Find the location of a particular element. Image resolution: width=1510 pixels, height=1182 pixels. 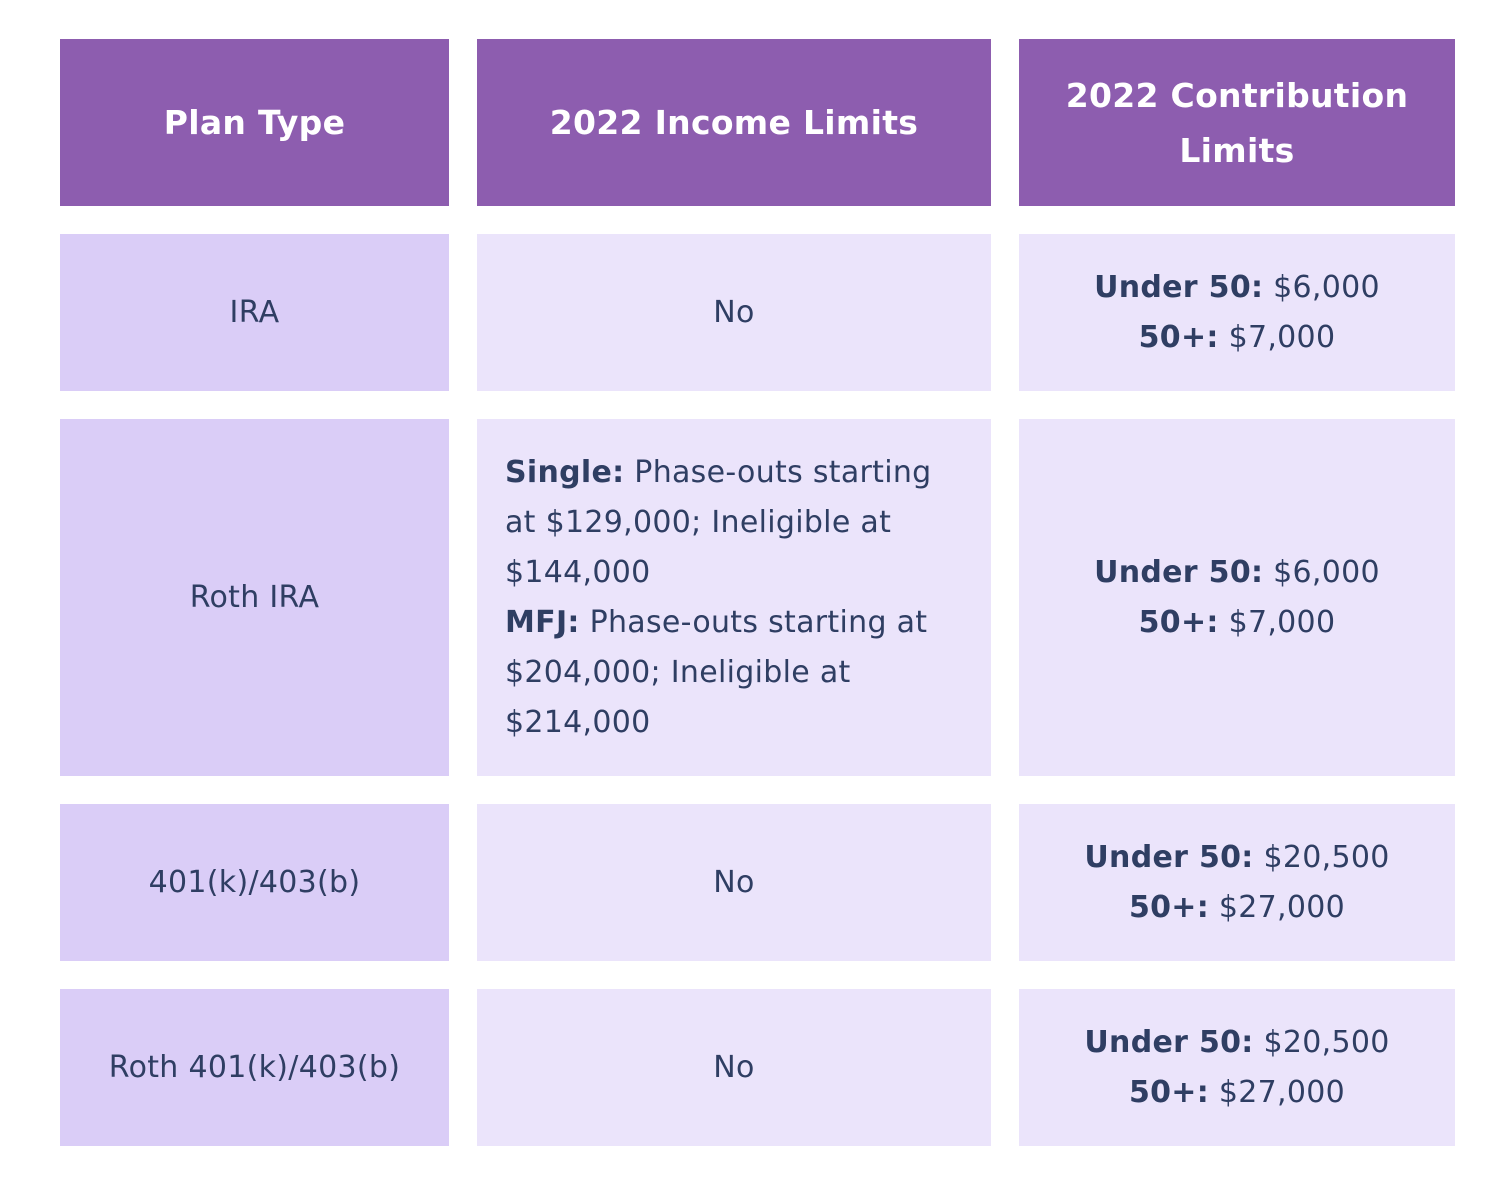

header-contribution-limits: 2022 Contribution Limits is located at coordinates (1237, 122).